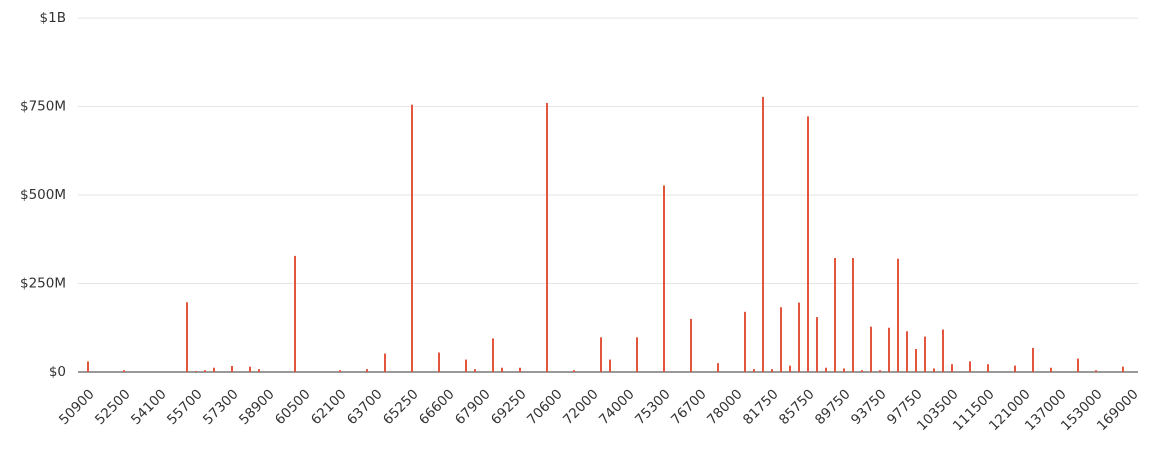 Image resolution: width=1150 pixels, height=462 pixels. What do you see at coordinates (329, 407) in the screenshot?
I see `x-tick-label: 62100` at bounding box center [329, 407].